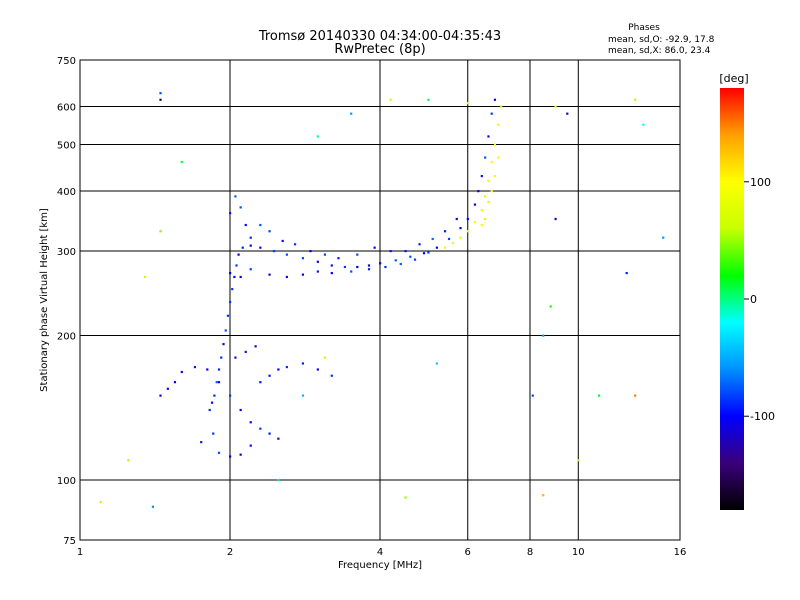 The width and height of the screenshot is (800, 600). What do you see at coordinates (680, 552) in the screenshot?
I see `x-tick-label: 16` at bounding box center [680, 552].